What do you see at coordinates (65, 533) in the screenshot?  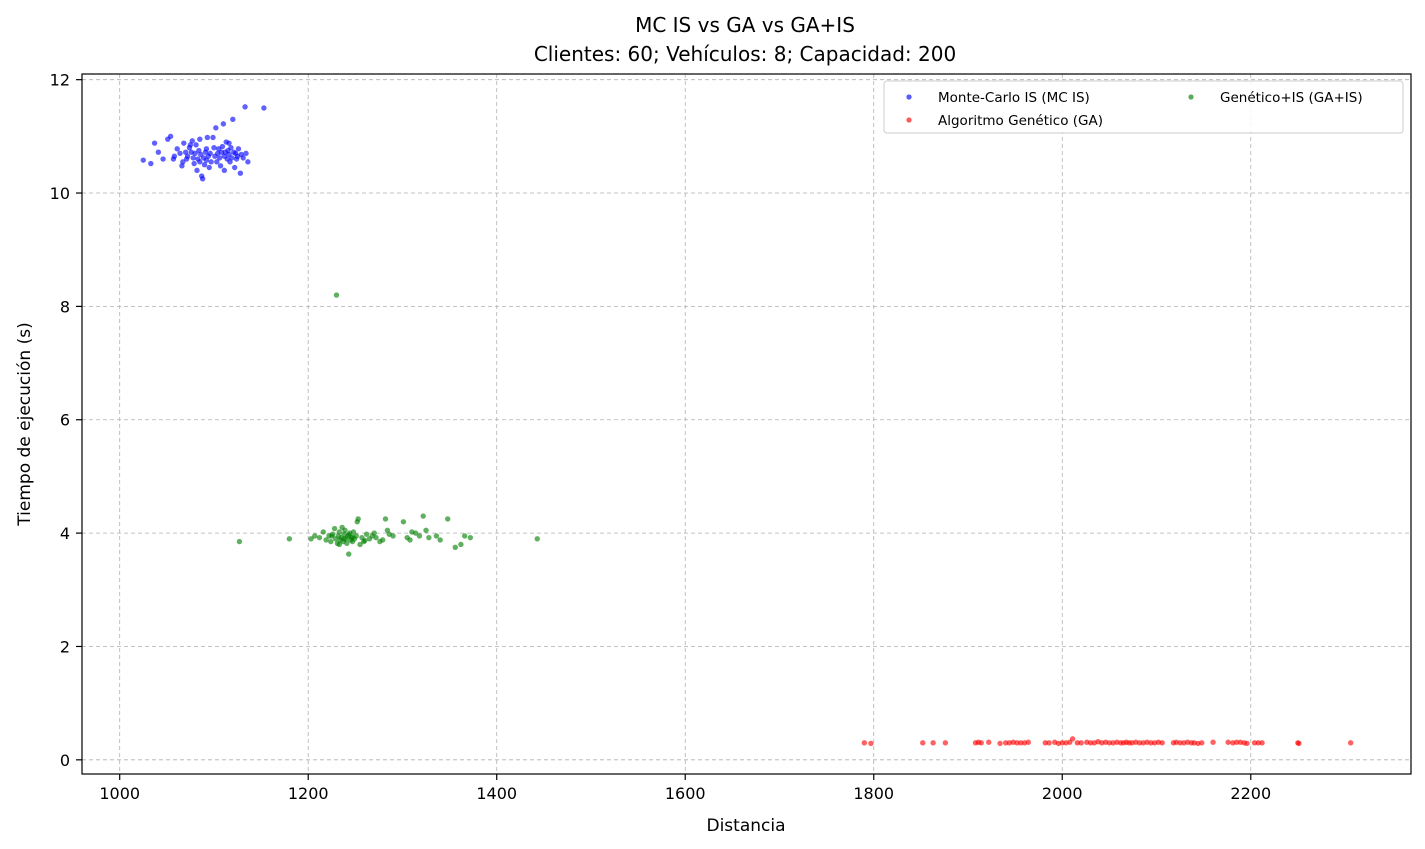 I see `y-tick-label: 4` at bounding box center [65, 533].